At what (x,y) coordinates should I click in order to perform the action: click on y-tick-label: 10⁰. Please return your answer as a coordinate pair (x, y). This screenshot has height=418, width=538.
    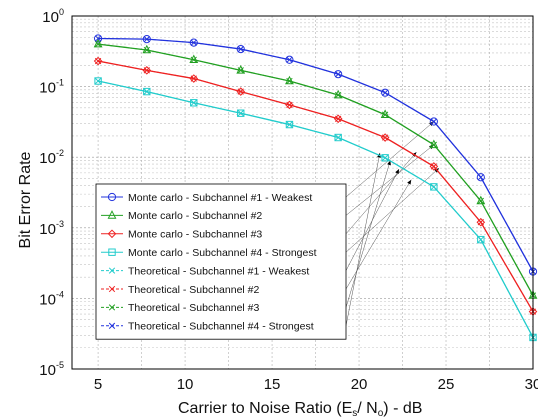
    Looking at the image, I should click on (53, 16).